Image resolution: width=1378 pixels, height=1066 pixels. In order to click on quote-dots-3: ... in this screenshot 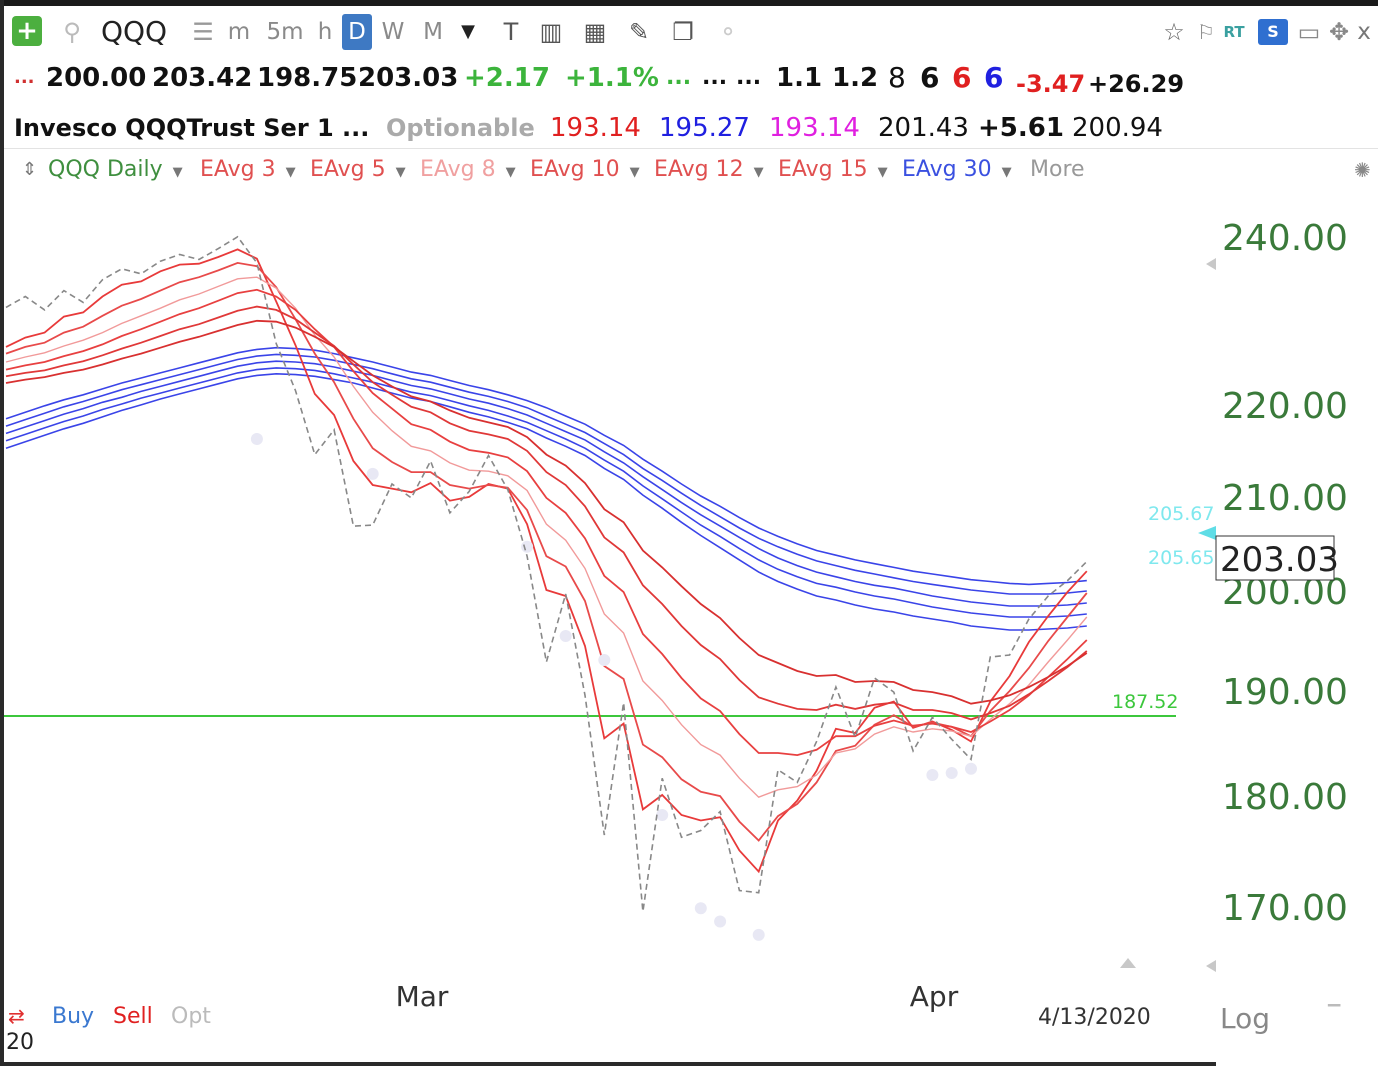, I will do `click(749, 77)`.